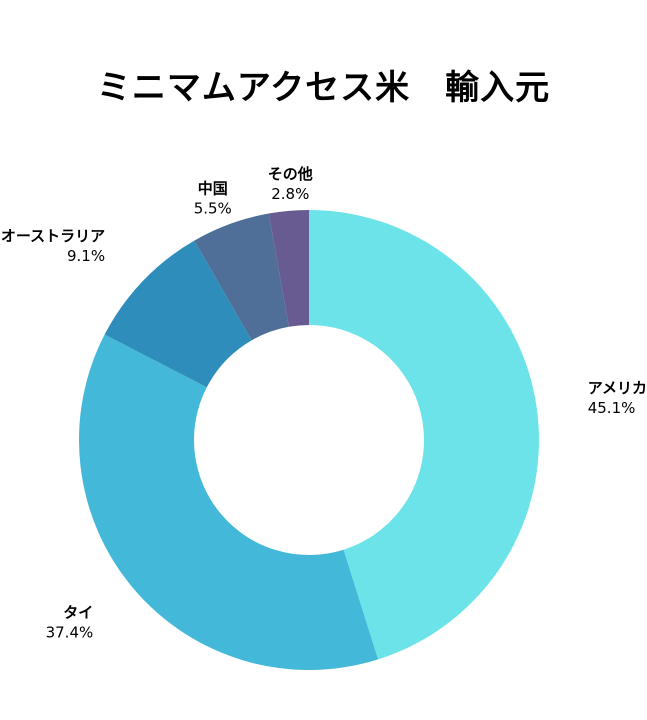  Describe the element at coordinates (290, 194) in the screenshot. I see `slice-value-5: 2.8%` at that location.